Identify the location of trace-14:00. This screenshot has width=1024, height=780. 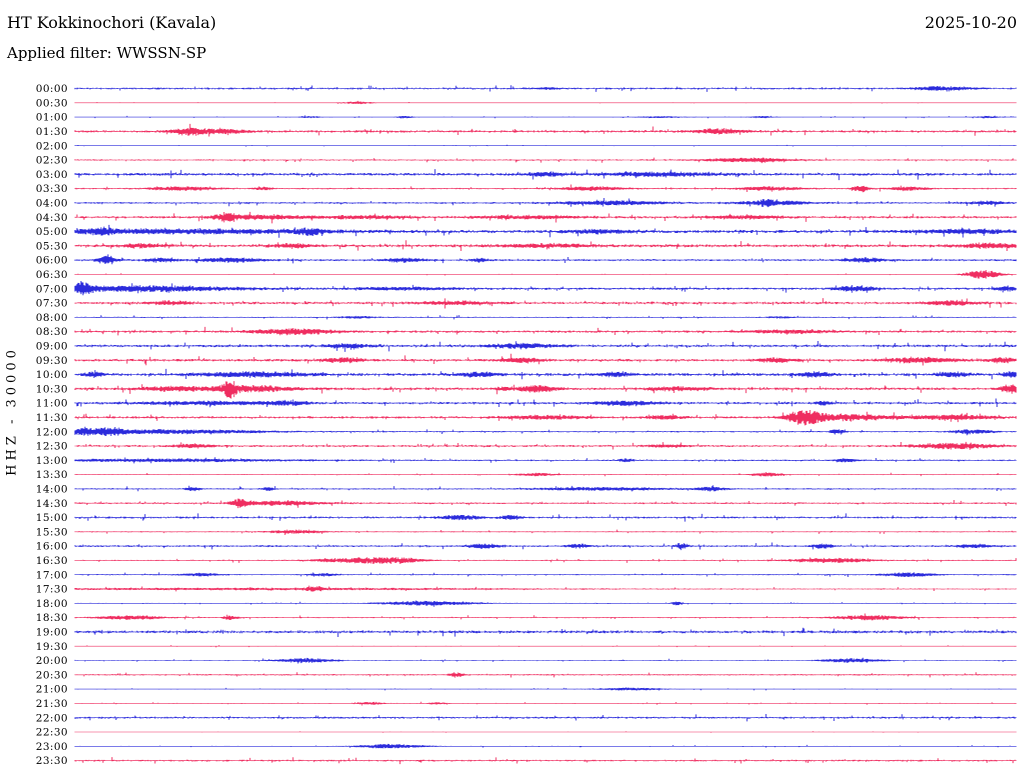
(545, 488).